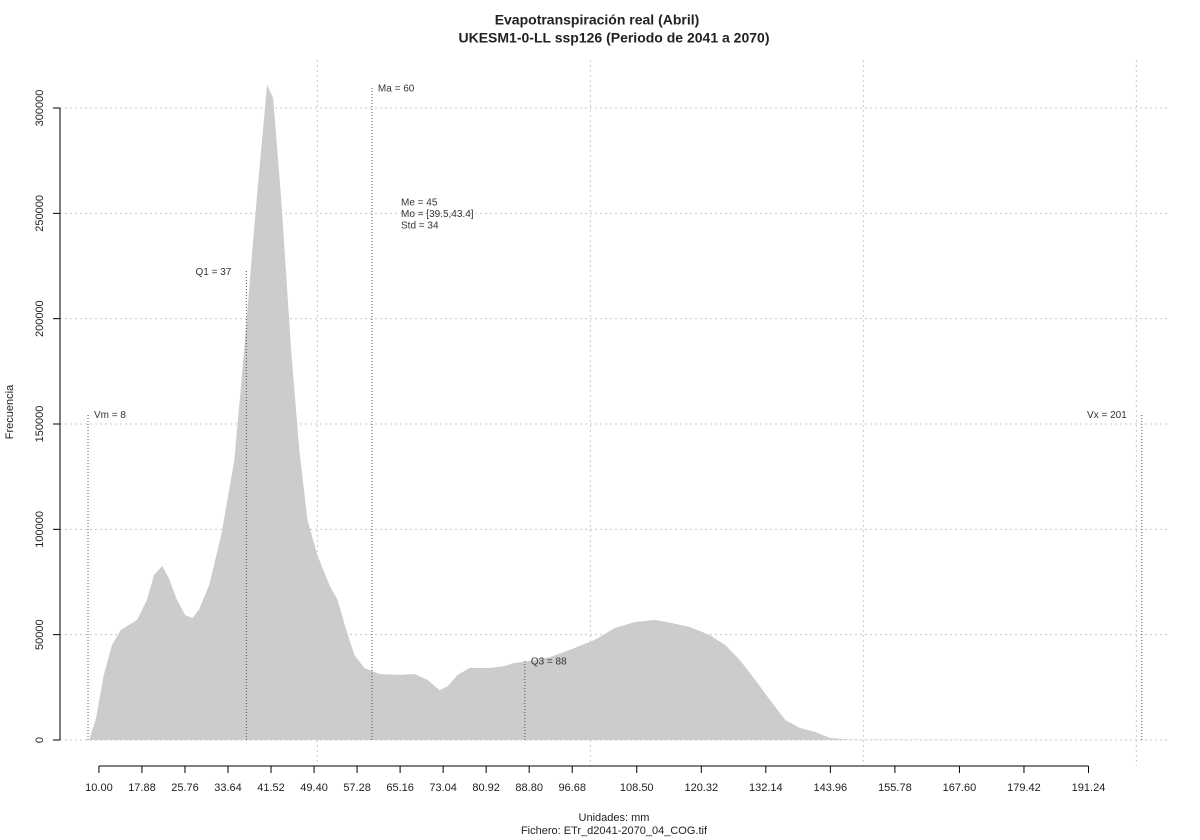 The width and height of the screenshot is (1200, 840). I want to click on x-tick-label: 80.92, so click(486, 788).